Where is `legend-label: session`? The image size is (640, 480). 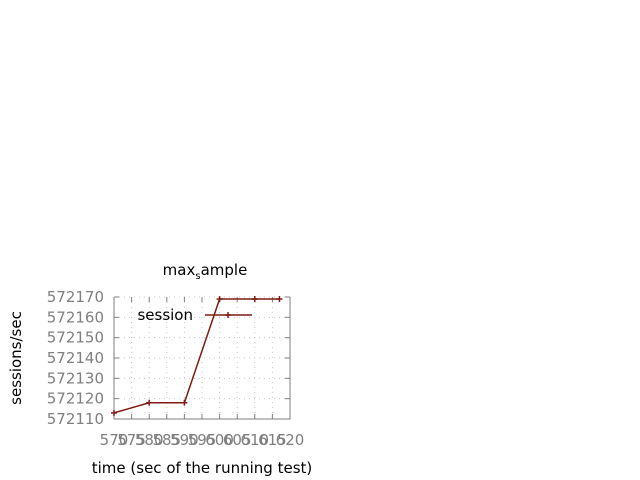 legend-label: session is located at coordinates (165, 315).